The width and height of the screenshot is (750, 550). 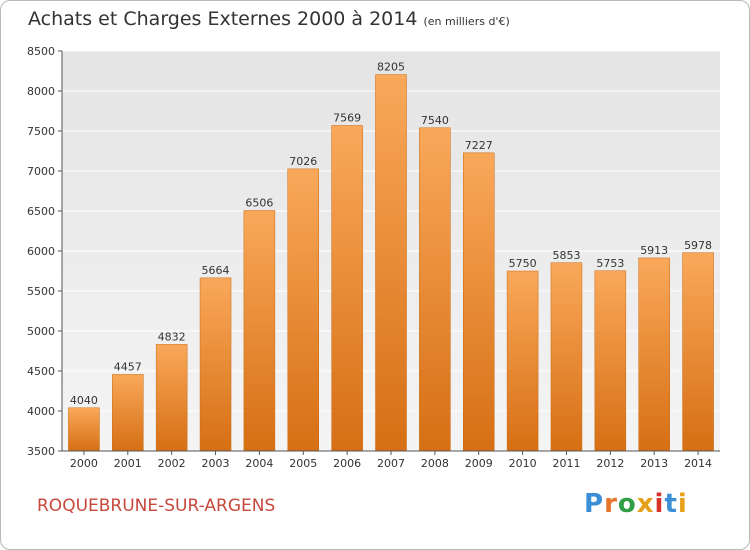 I want to click on x-tick-label: 2008, so click(x=435, y=463).